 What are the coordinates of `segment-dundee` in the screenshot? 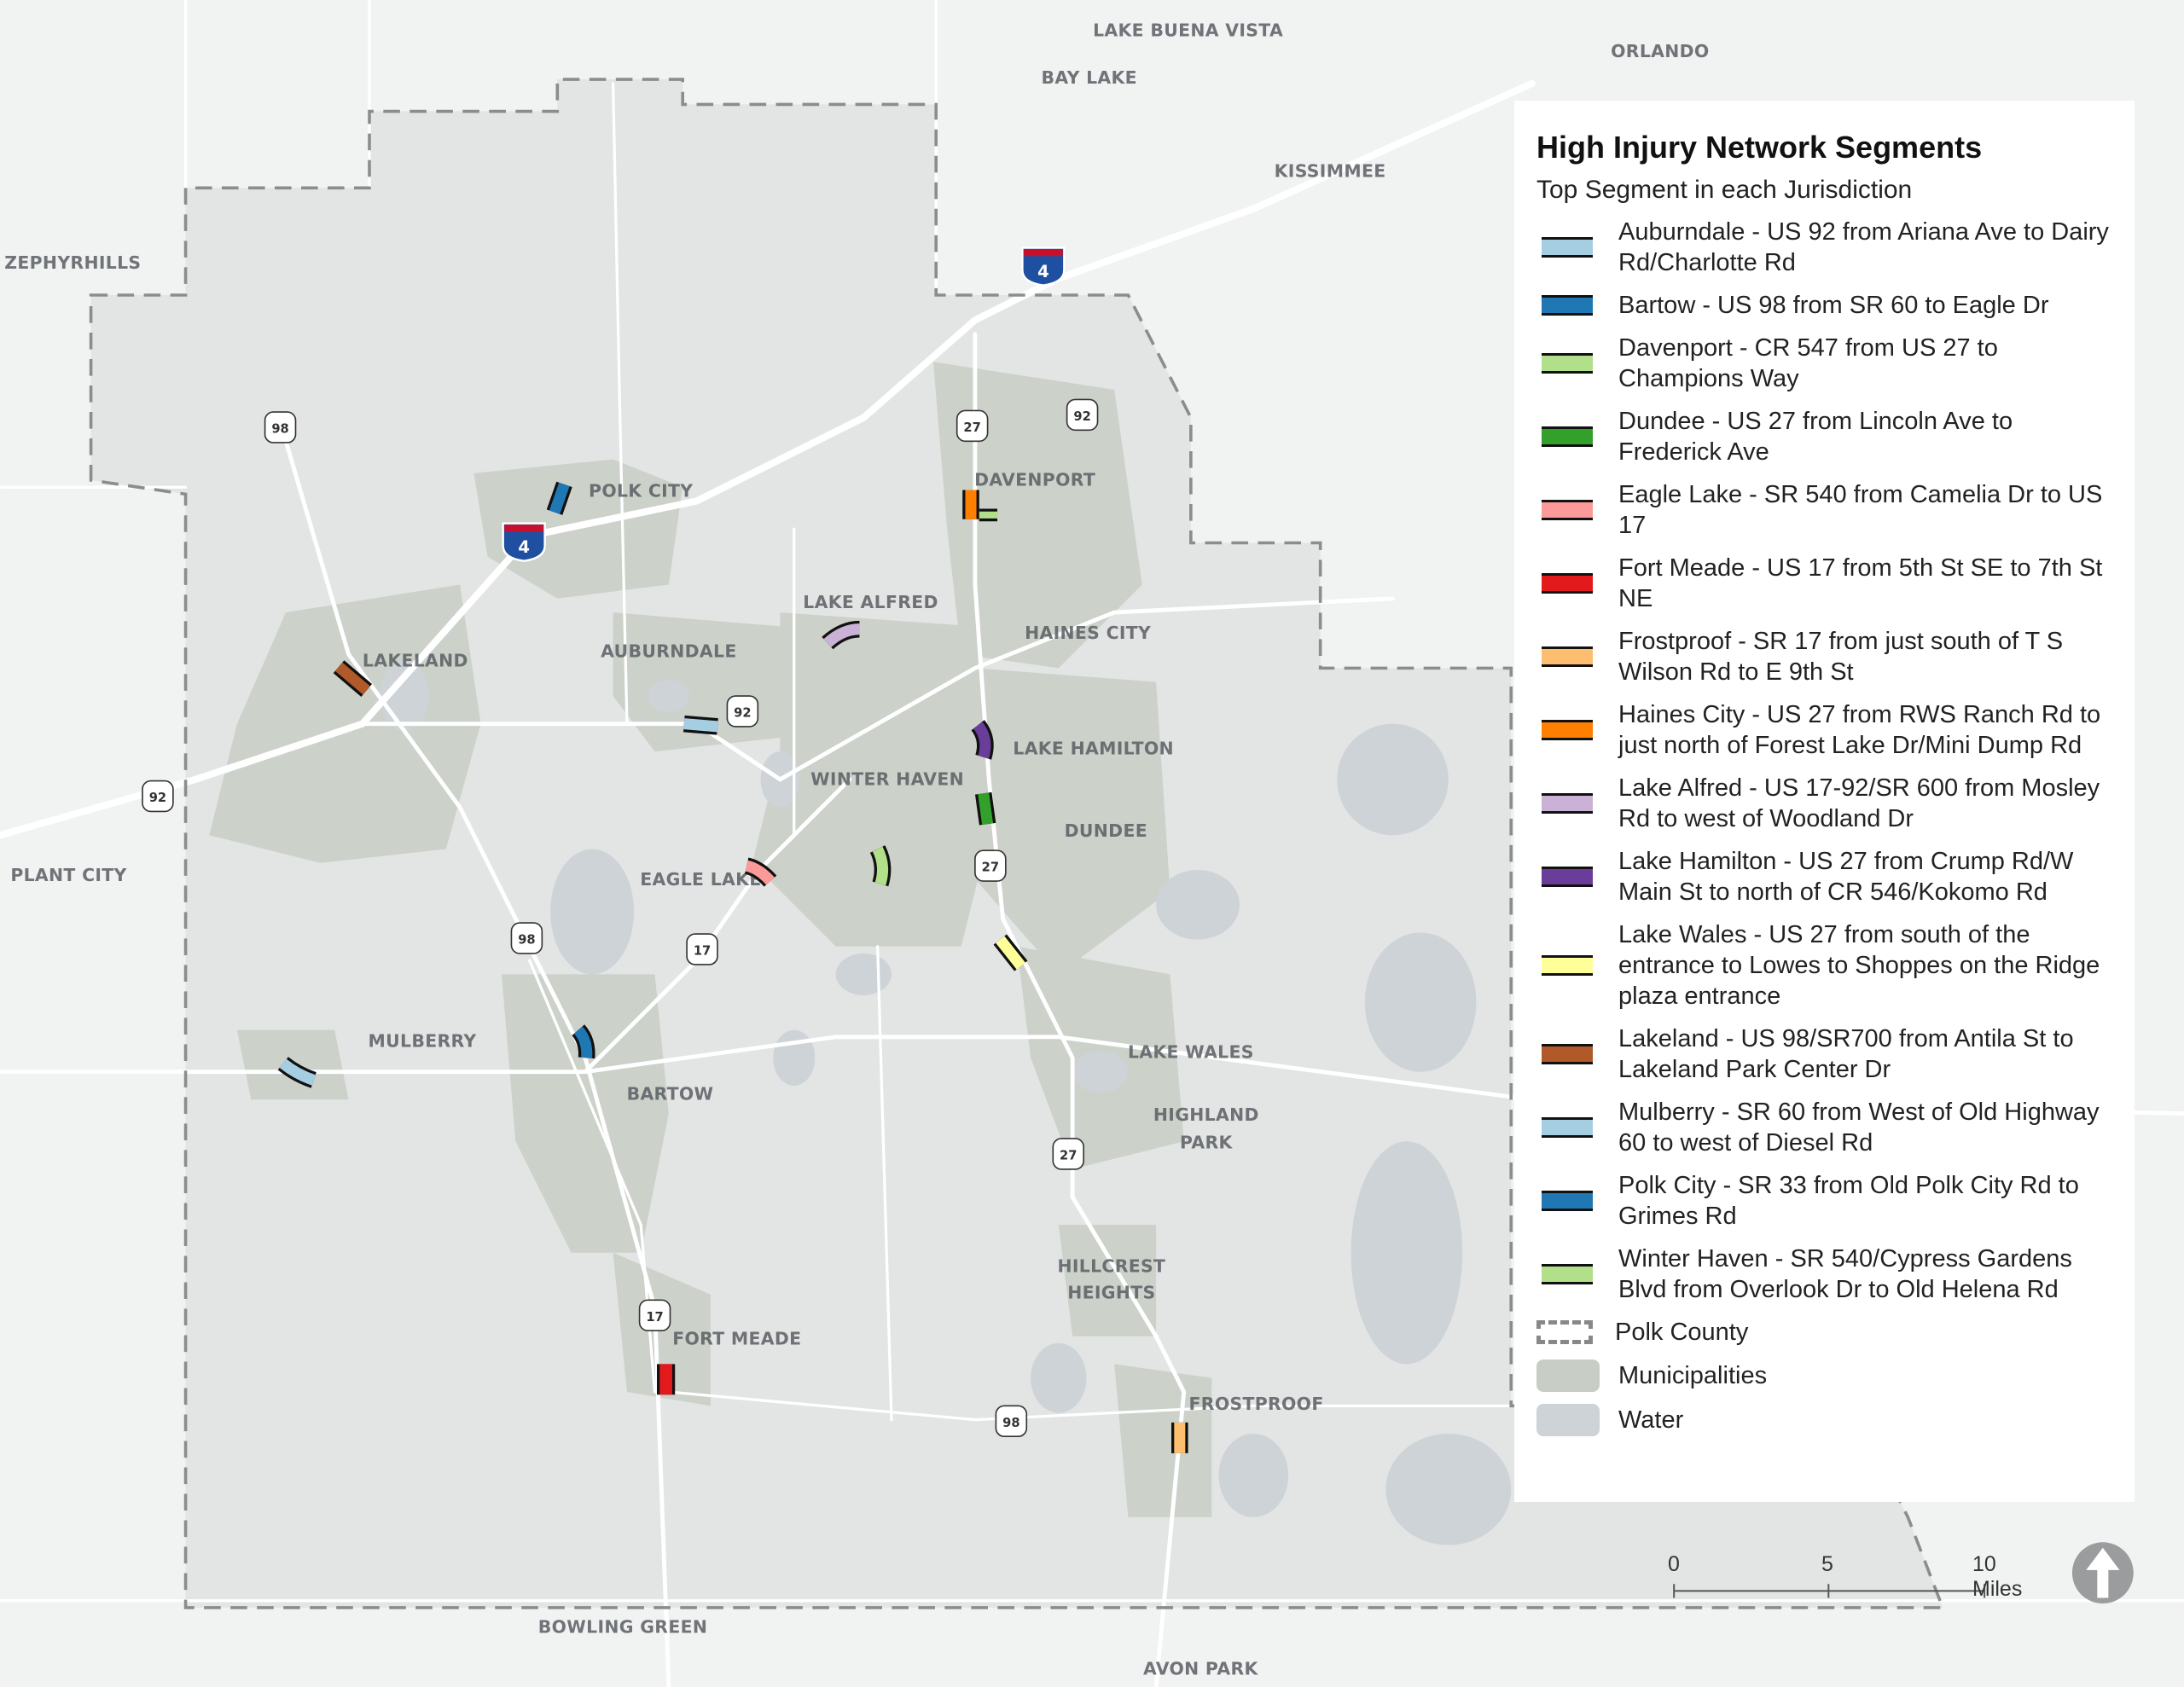 It's located at (986, 808).